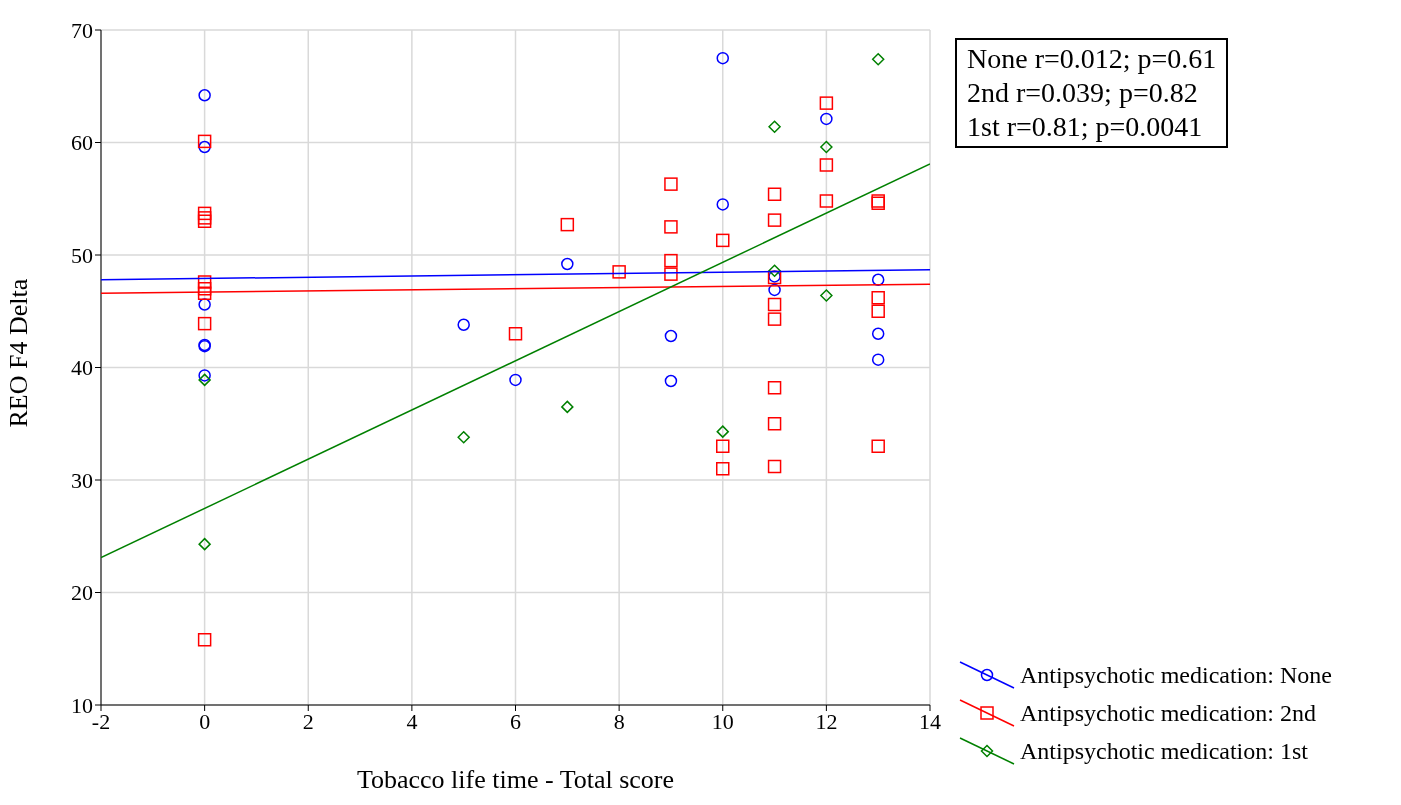 This screenshot has height=805, width=1401. What do you see at coordinates (1092, 59) in the screenshot?
I see `text: None r=0.012; p=0.61` at bounding box center [1092, 59].